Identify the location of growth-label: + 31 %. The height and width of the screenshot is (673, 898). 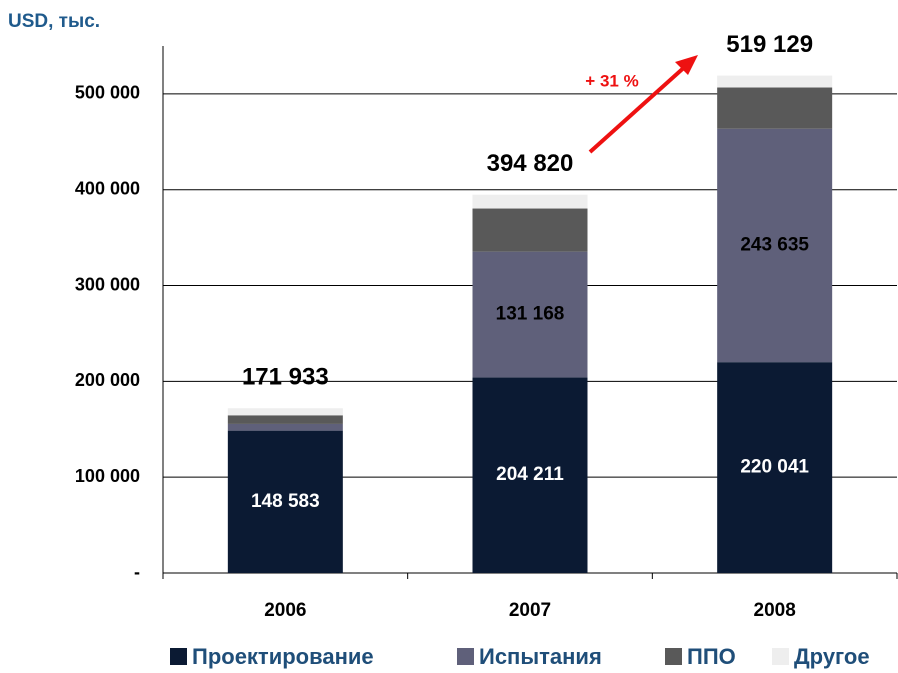
(611, 80).